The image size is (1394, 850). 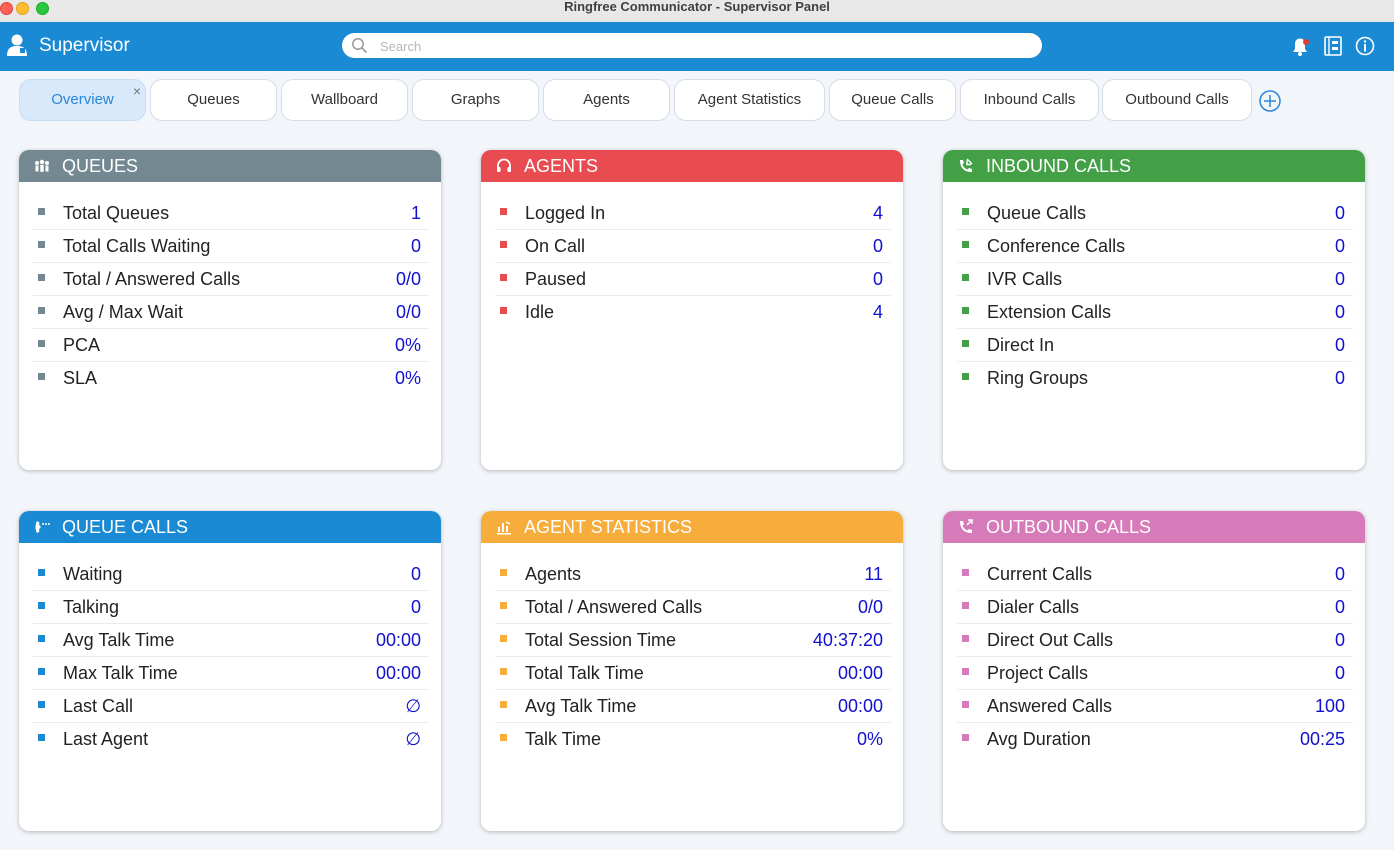 What do you see at coordinates (42, 8) in the screenshot?
I see `window-maximize-button` at bounding box center [42, 8].